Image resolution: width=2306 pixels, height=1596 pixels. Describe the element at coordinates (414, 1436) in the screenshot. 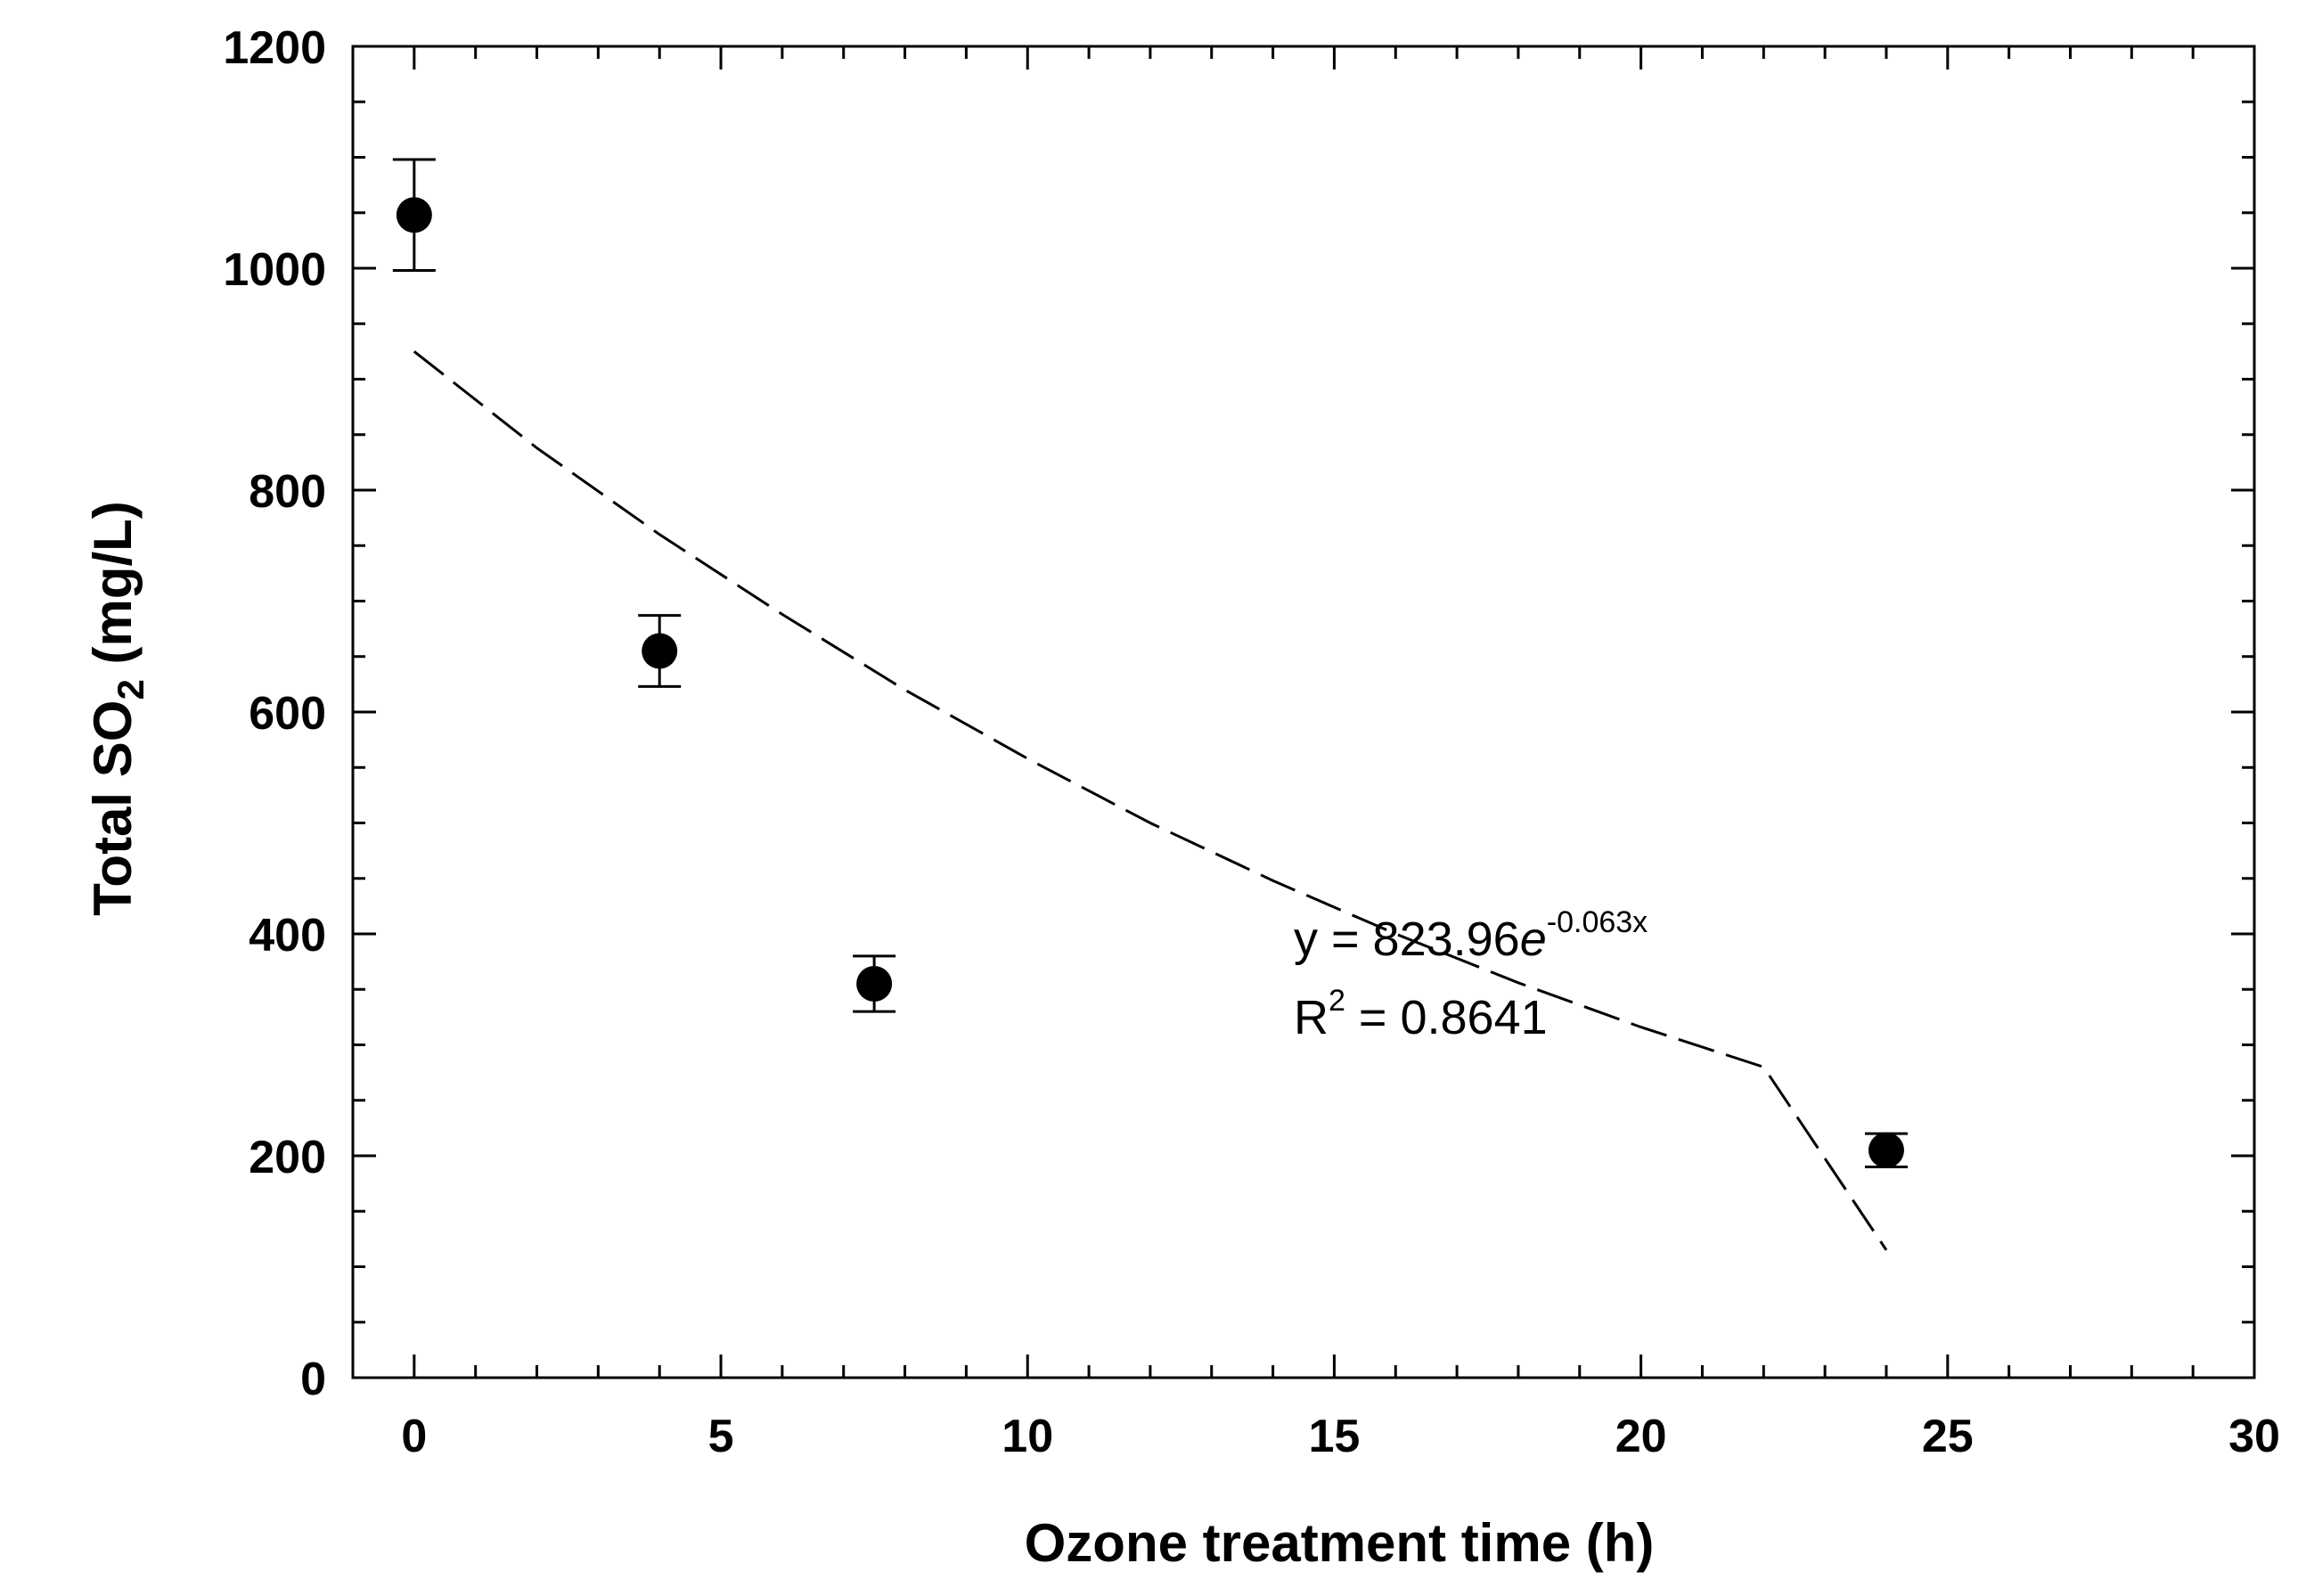

I see `x-tick-label: 0` at that location.